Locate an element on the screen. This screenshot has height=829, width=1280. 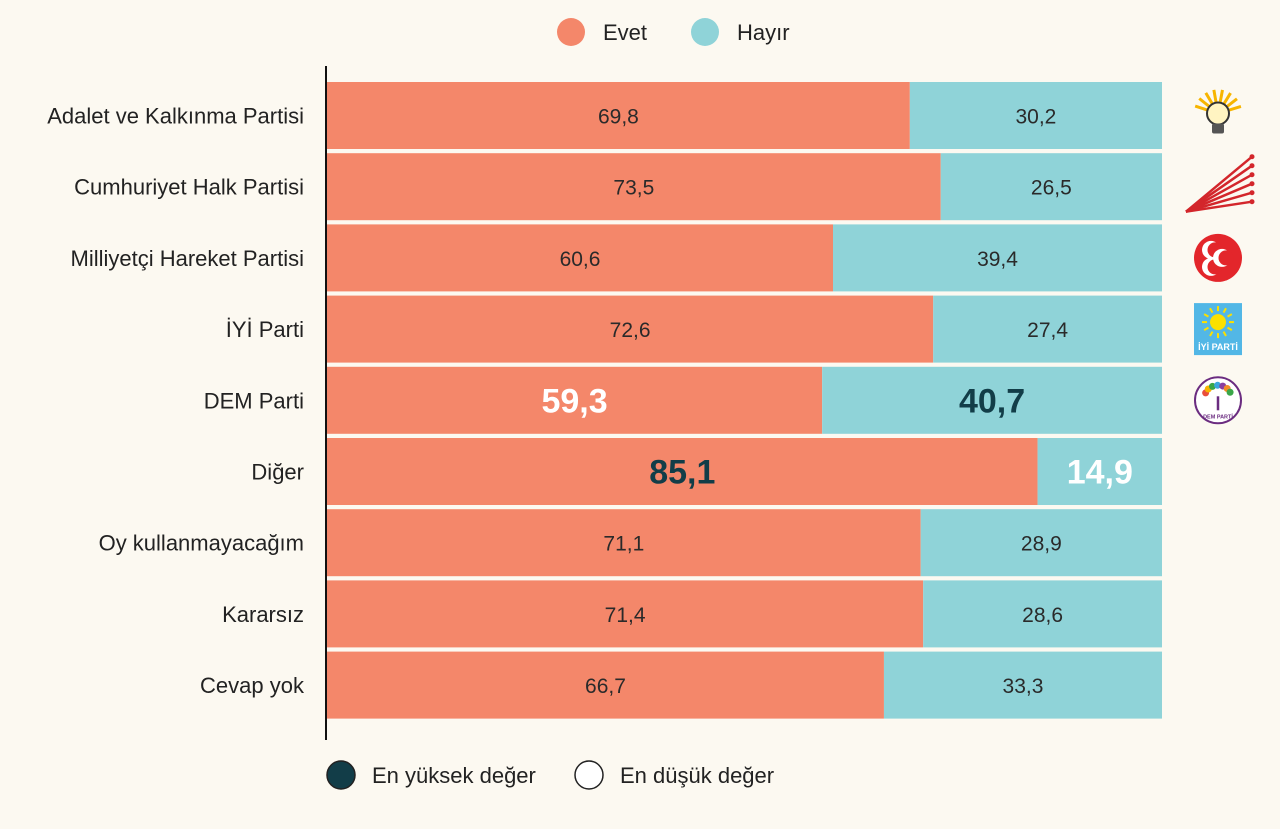
bar-row: 60,6 39,4 is located at coordinates (744, 258).